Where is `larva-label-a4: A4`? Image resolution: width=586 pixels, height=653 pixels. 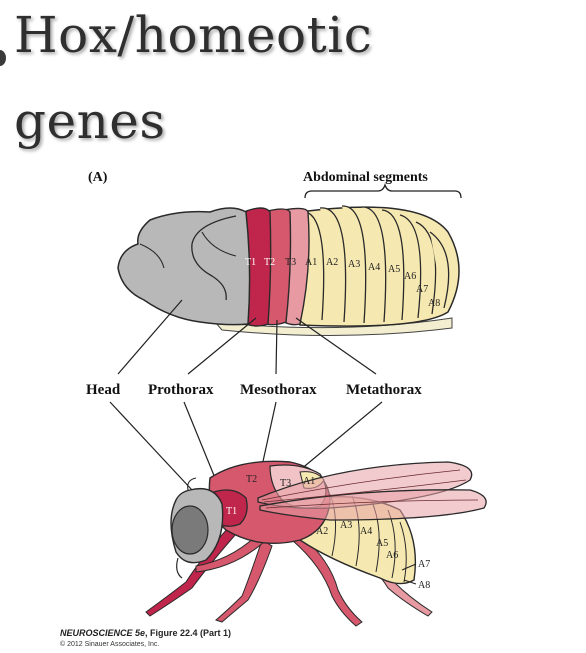
larva-label-a4: A4 is located at coordinates (374, 267).